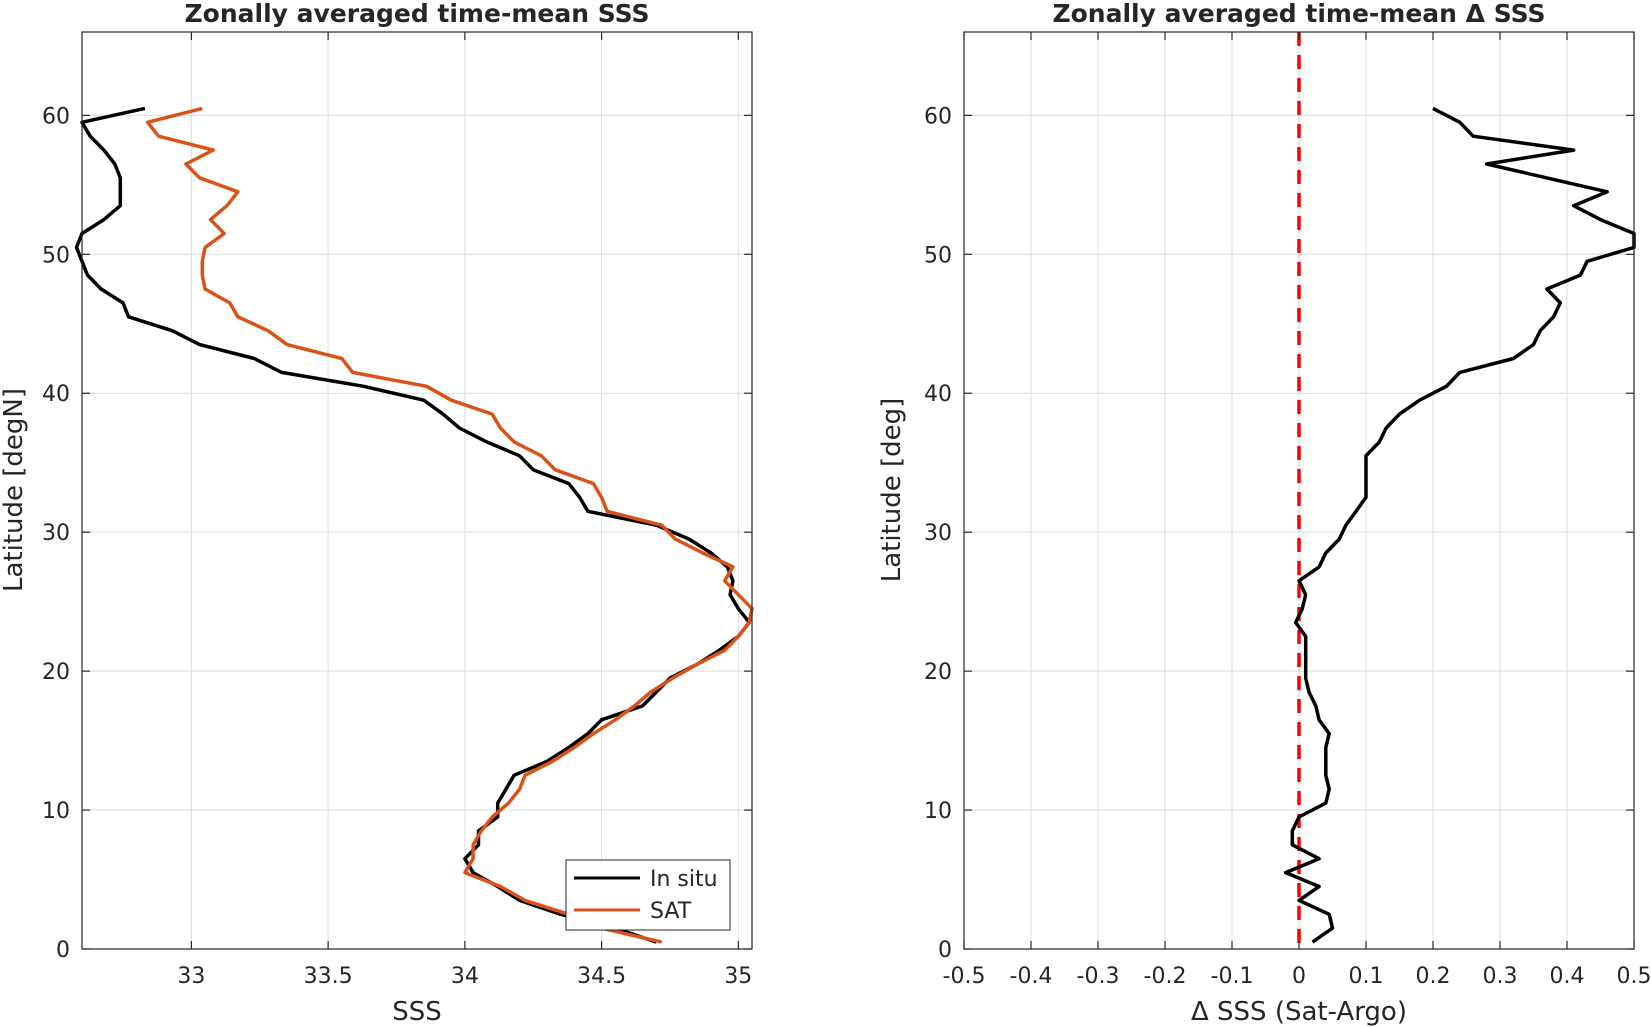  I want to click on delta-x-tick-label: -0.2, so click(1165, 976).